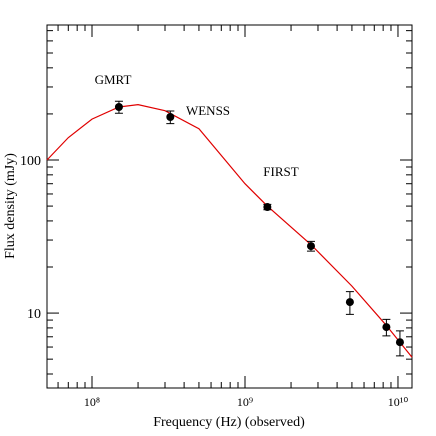 The width and height of the screenshot is (436, 436). What do you see at coordinates (245, 402) in the screenshot?
I see `x-tick-label: 10⁹` at bounding box center [245, 402].